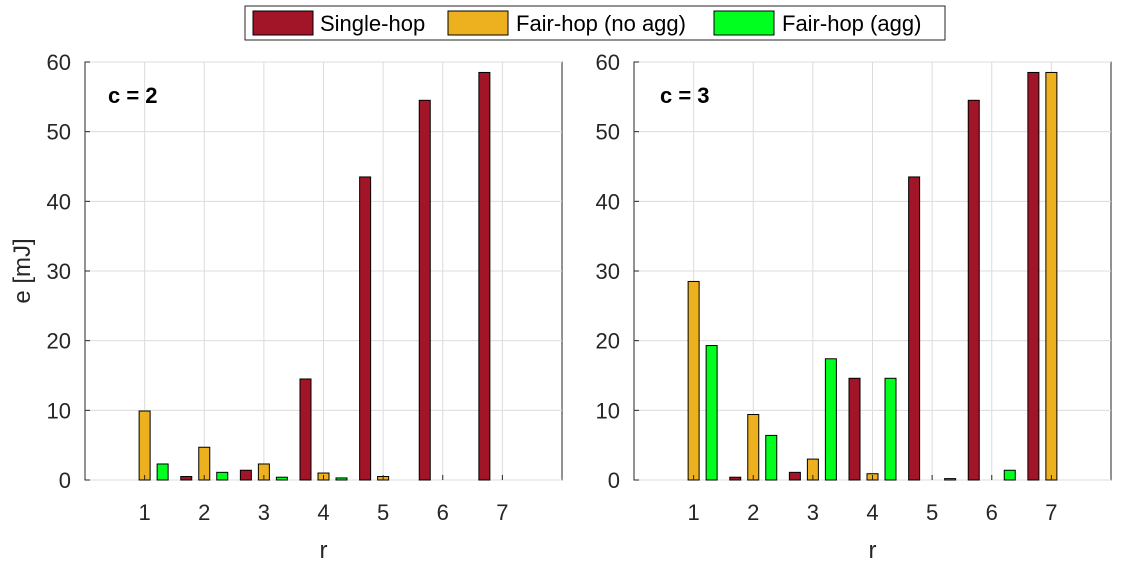 The image size is (1140, 568). Describe the element at coordinates (1051, 276) in the screenshot. I see `bar-fair-hop-no-agg-r7` at that location.